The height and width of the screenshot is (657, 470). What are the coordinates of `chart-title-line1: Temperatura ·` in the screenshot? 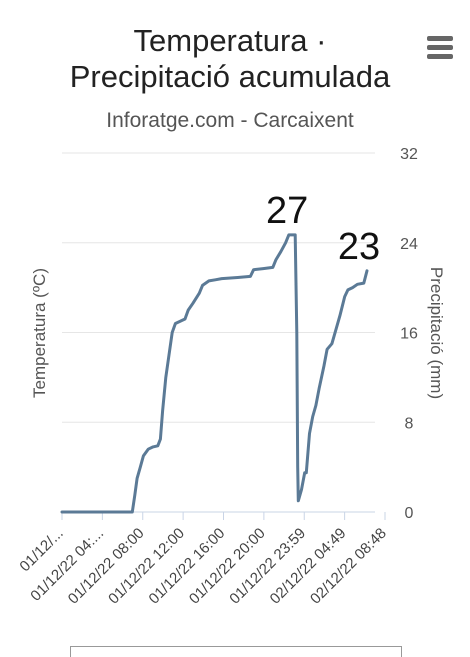 It's located at (230, 40).